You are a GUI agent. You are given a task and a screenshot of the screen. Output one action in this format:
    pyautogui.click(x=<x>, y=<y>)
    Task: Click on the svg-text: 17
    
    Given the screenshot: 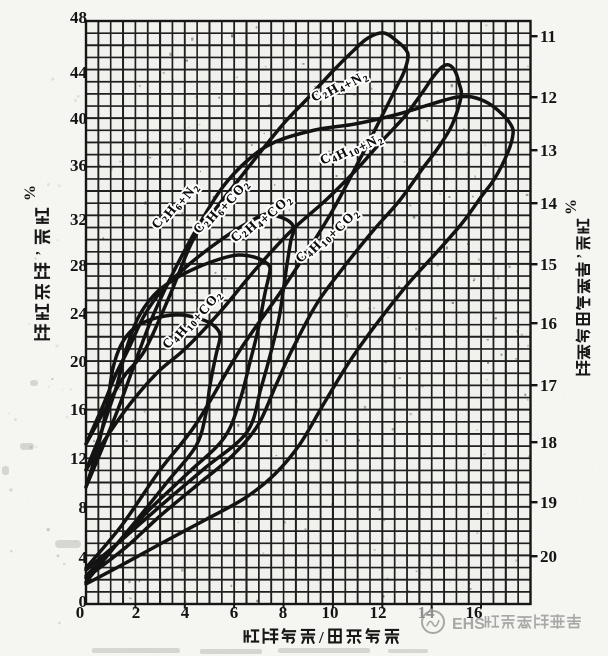 What is the action you would take?
    pyautogui.click(x=549, y=385)
    